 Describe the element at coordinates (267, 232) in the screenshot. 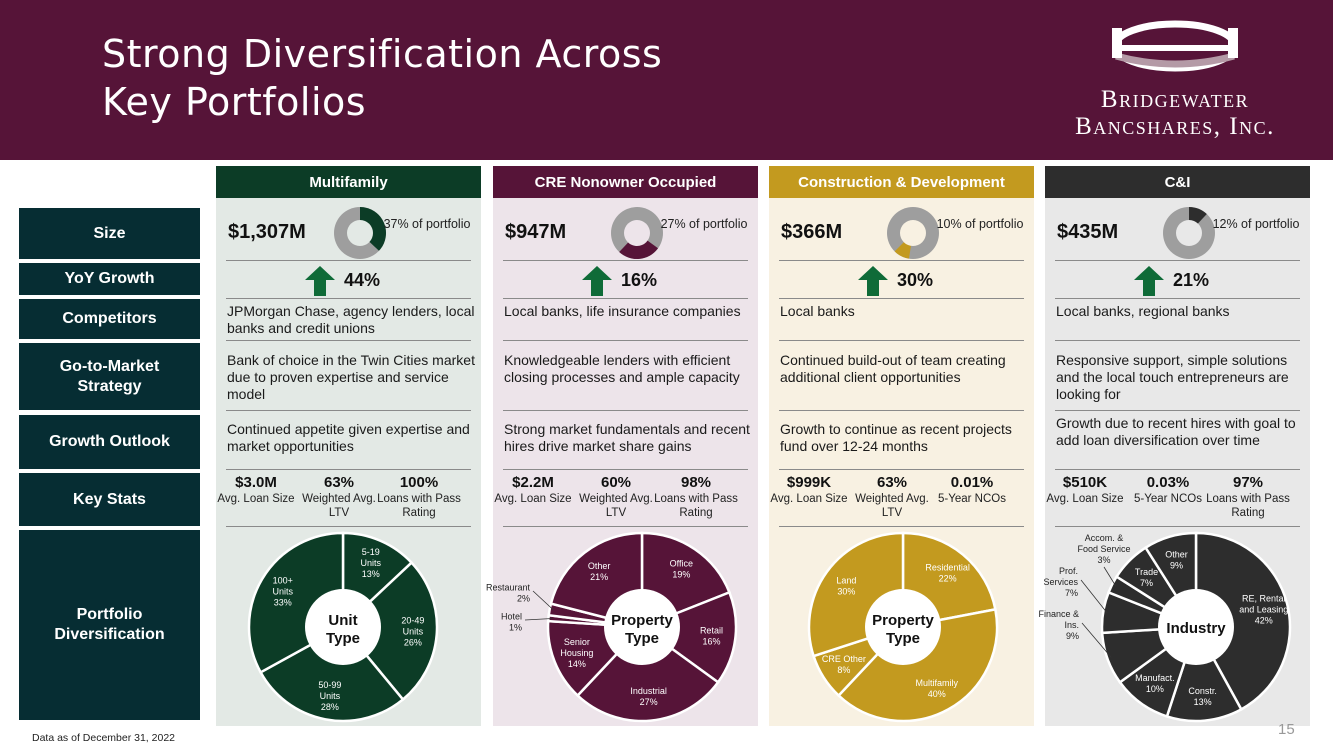

I see `size-amount: $1,307M` at that location.